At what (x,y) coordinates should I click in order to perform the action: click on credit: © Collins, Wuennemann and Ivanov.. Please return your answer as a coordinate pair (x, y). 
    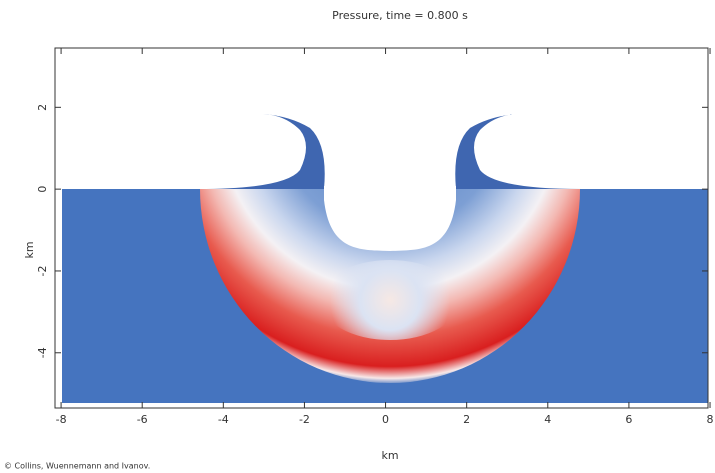
    Looking at the image, I should click on (77, 466).